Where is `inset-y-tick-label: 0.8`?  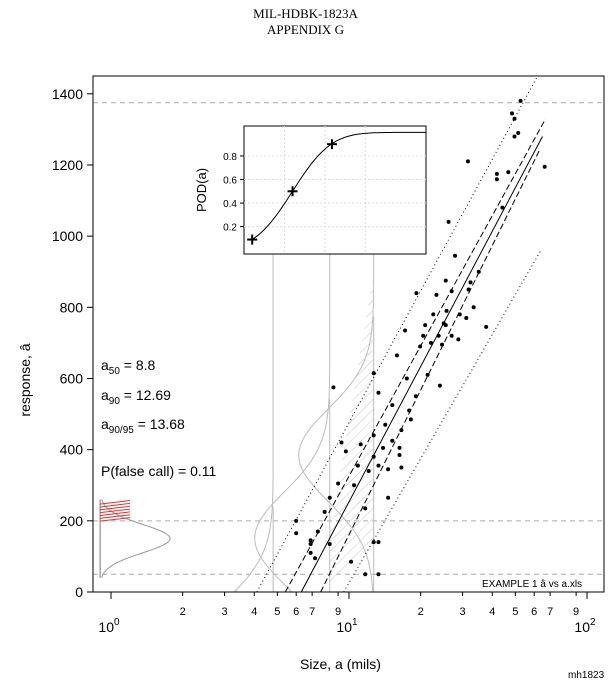
inset-y-tick-label: 0.8 is located at coordinates (230, 157).